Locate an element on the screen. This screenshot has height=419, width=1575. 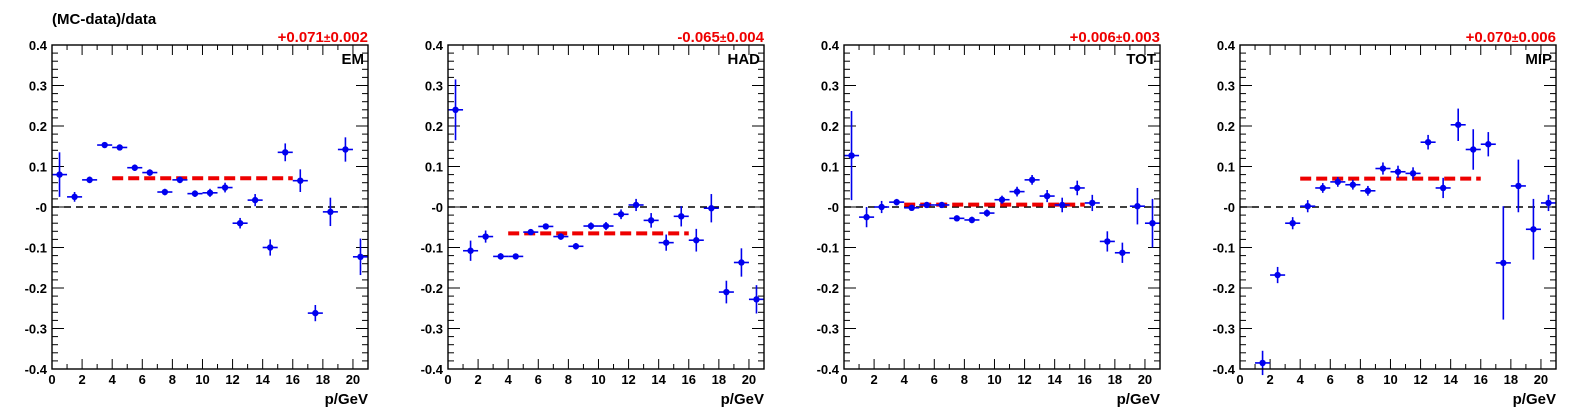
x-tick-label: 20 is located at coordinates (749, 379).